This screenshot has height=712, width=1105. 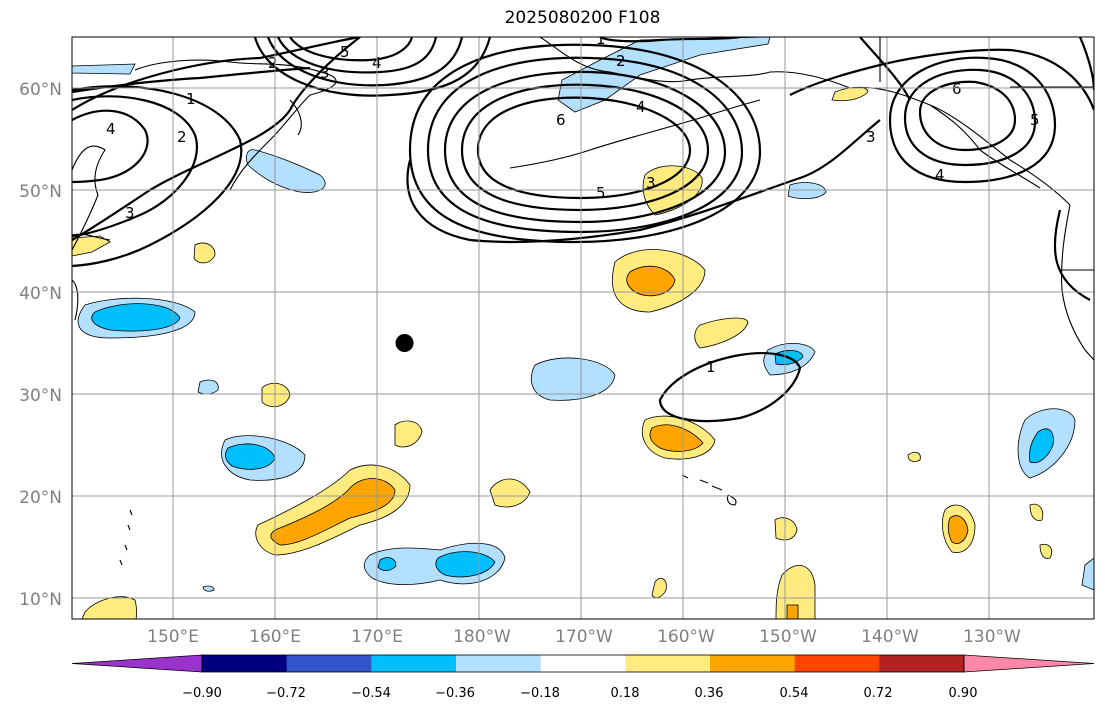 I want to click on lat-label: 60°N, so click(x=40, y=90).